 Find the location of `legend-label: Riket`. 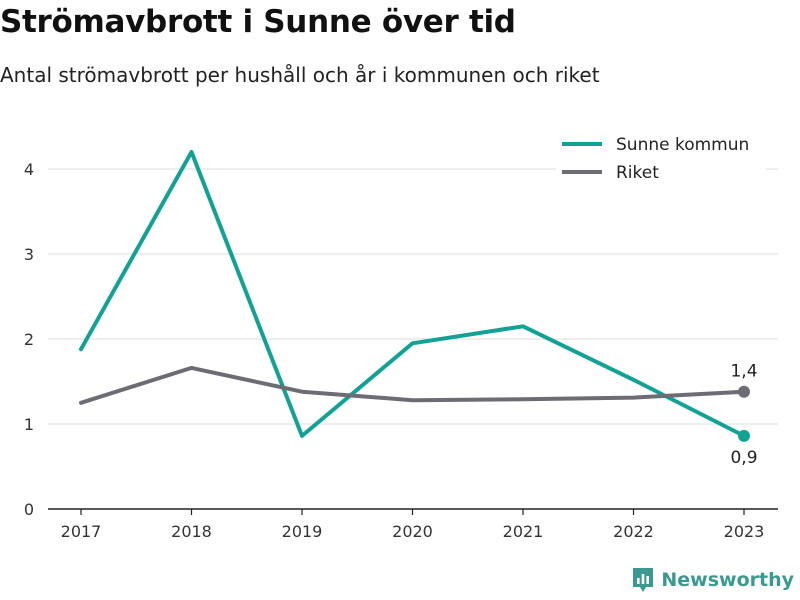

legend-label: Riket is located at coordinates (637, 173).